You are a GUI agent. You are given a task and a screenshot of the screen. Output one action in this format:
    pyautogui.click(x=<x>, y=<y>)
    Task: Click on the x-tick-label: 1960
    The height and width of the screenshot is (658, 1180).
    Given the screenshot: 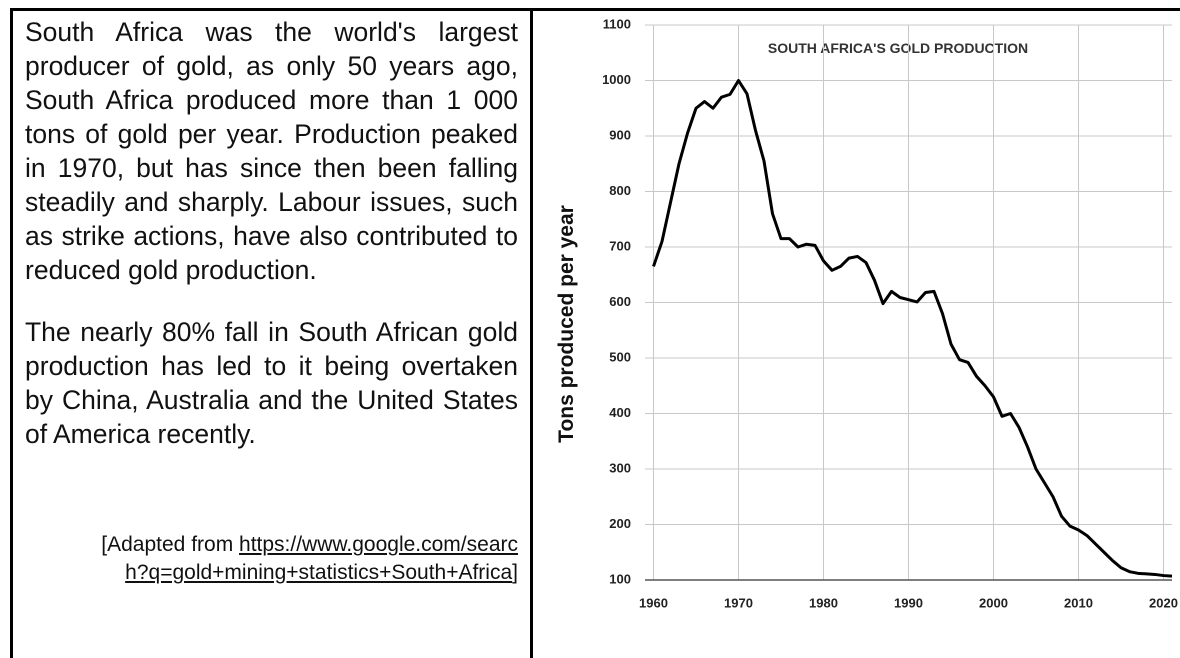 What is the action you would take?
    pyautogui.click(x=653, y=602)
    